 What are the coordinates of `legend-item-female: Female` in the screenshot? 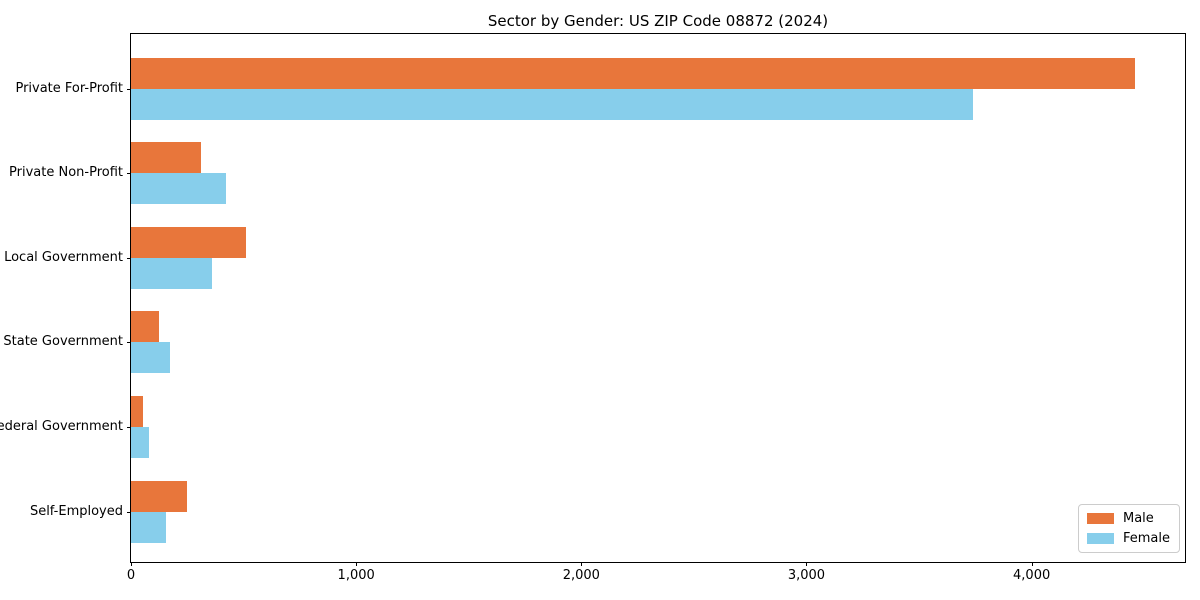 It's located at (1128, 538).